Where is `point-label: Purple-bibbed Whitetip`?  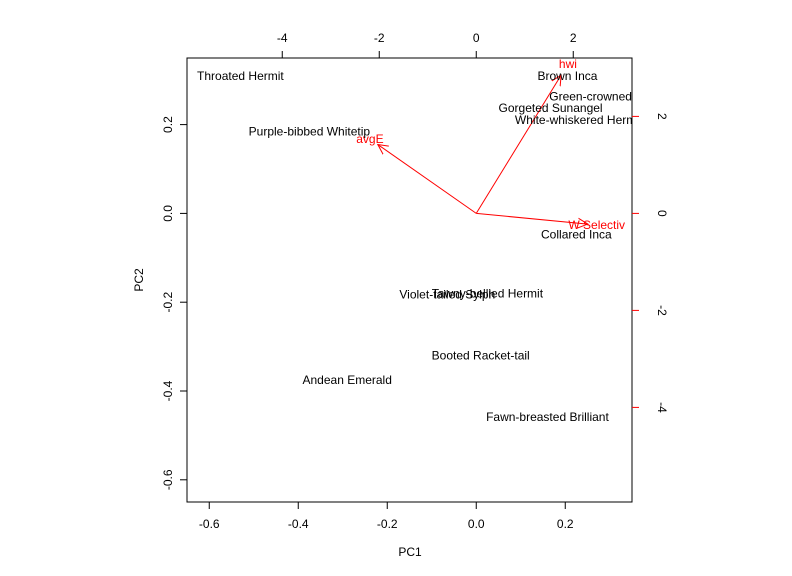 point-label: Purple-bibbed Whitetip is located at coordinates (310, 131).